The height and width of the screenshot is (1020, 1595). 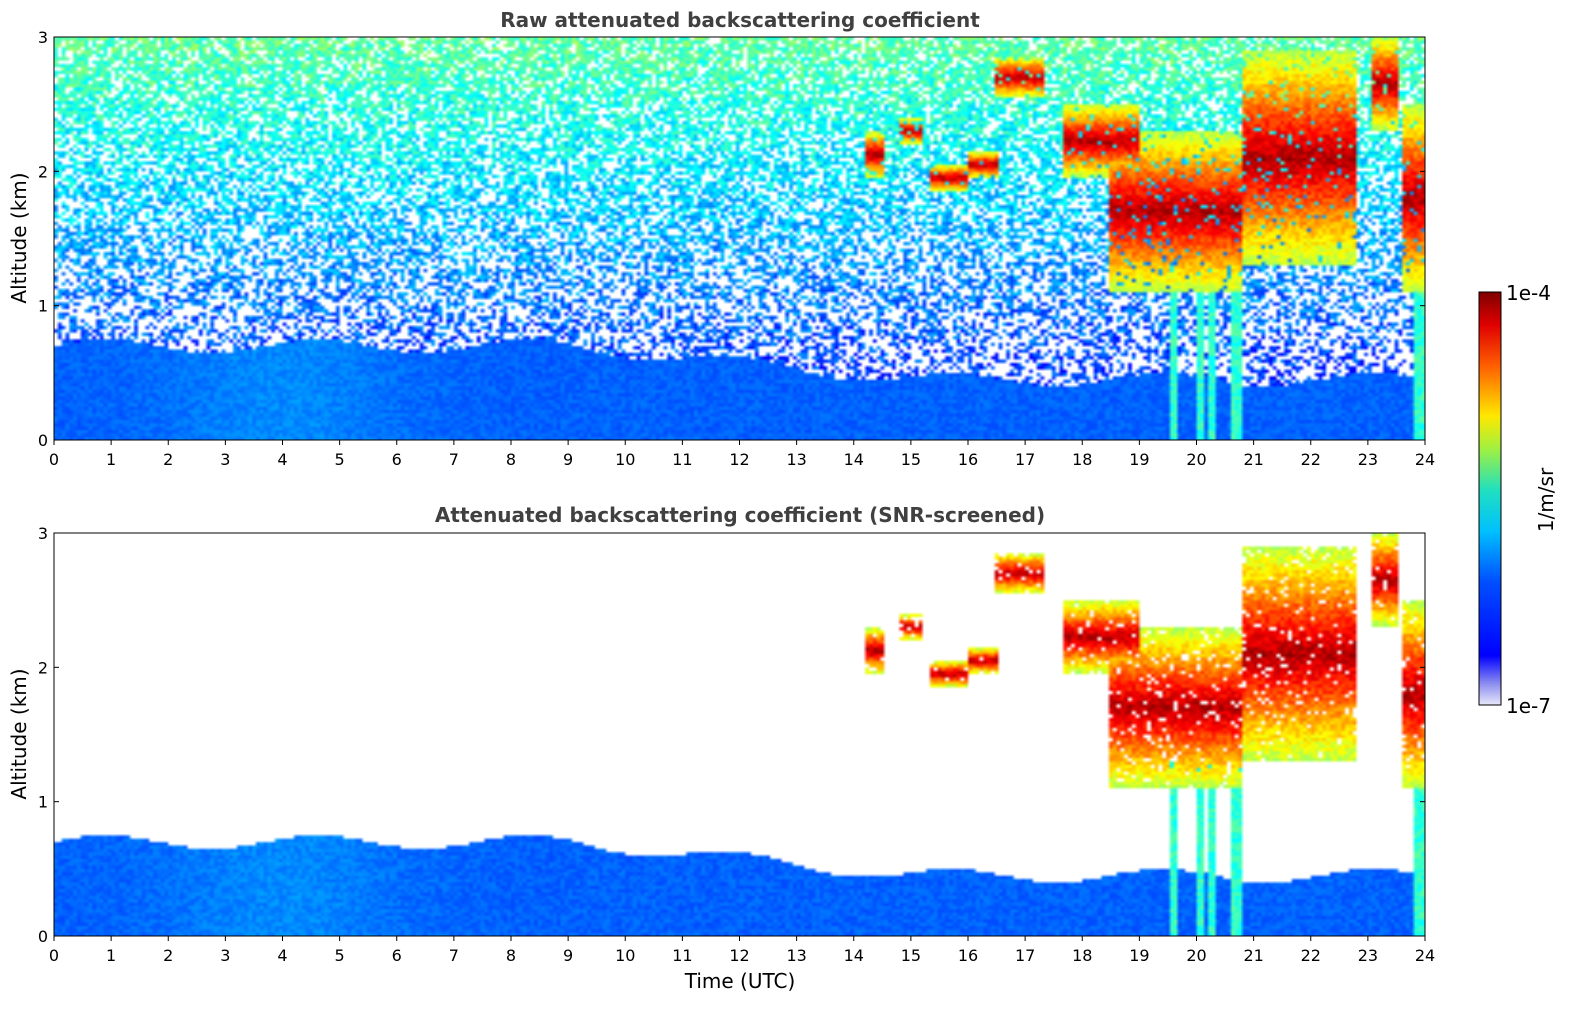 I want to click on colorbar: 1e-4 1e-7 1/m/sr, so click(x=1518, y=499).